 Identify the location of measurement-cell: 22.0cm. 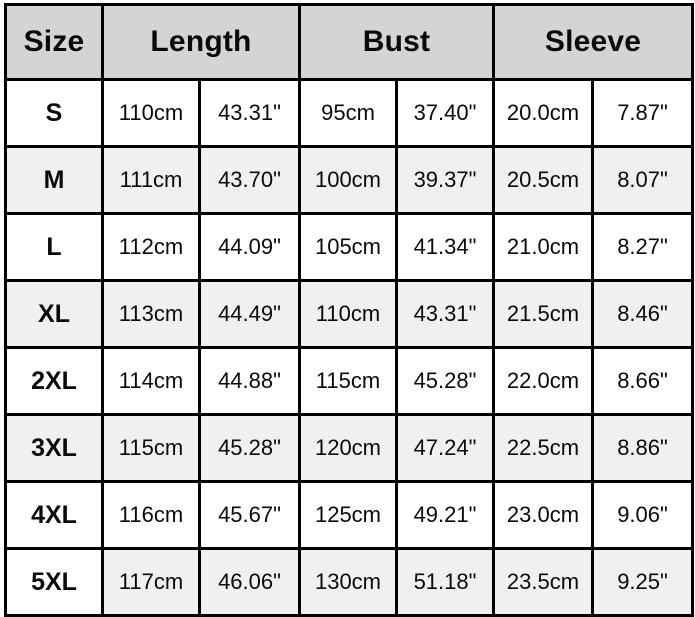
(543, 381).